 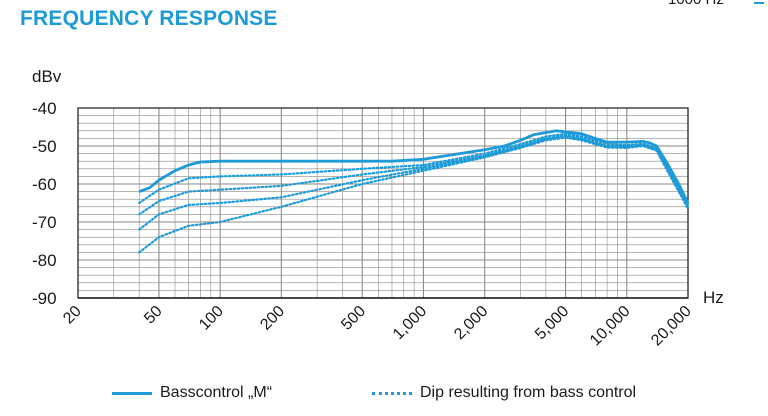 I want to click on legend-label-dotted: Dip resulting from bass control, so click(x=528, y=392).